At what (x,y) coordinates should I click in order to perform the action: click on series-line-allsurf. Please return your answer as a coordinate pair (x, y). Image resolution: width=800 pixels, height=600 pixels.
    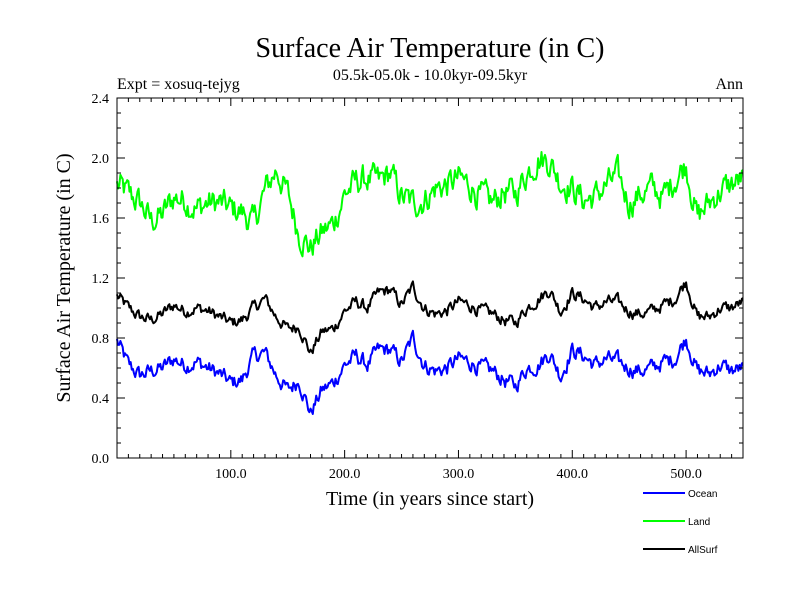
    Looking at the image, I should click on (430, 317).